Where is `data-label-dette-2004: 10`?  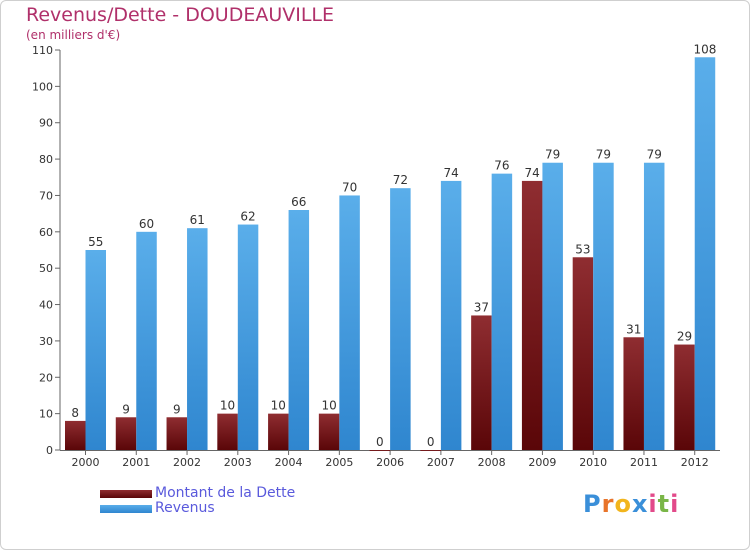 data-label-dette-2004: 10 is located at coordinates (278, 406).